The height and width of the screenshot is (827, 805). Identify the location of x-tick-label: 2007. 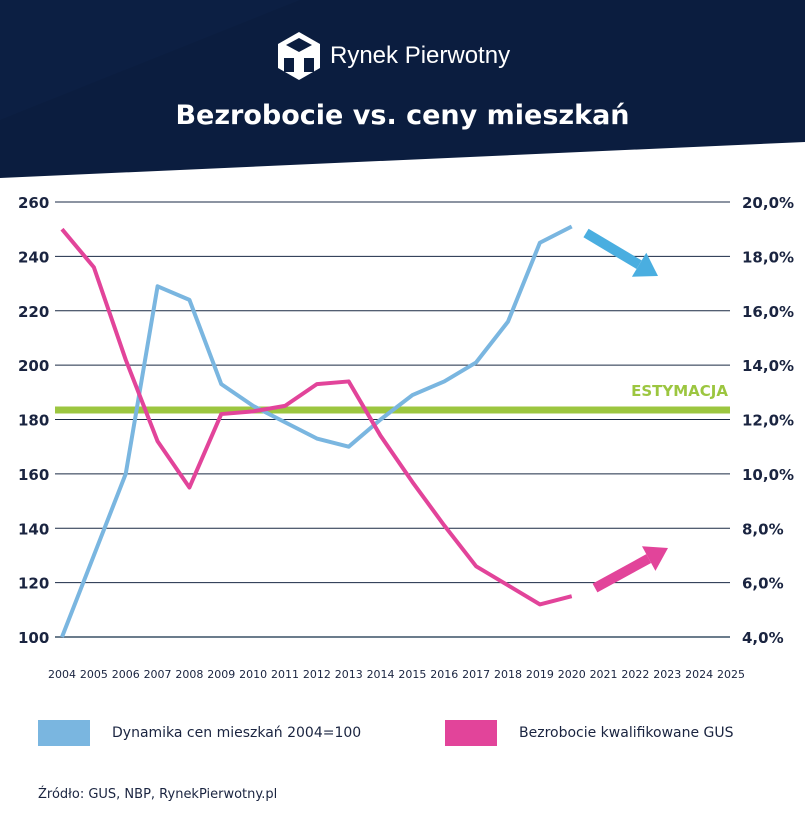
(158, 674).